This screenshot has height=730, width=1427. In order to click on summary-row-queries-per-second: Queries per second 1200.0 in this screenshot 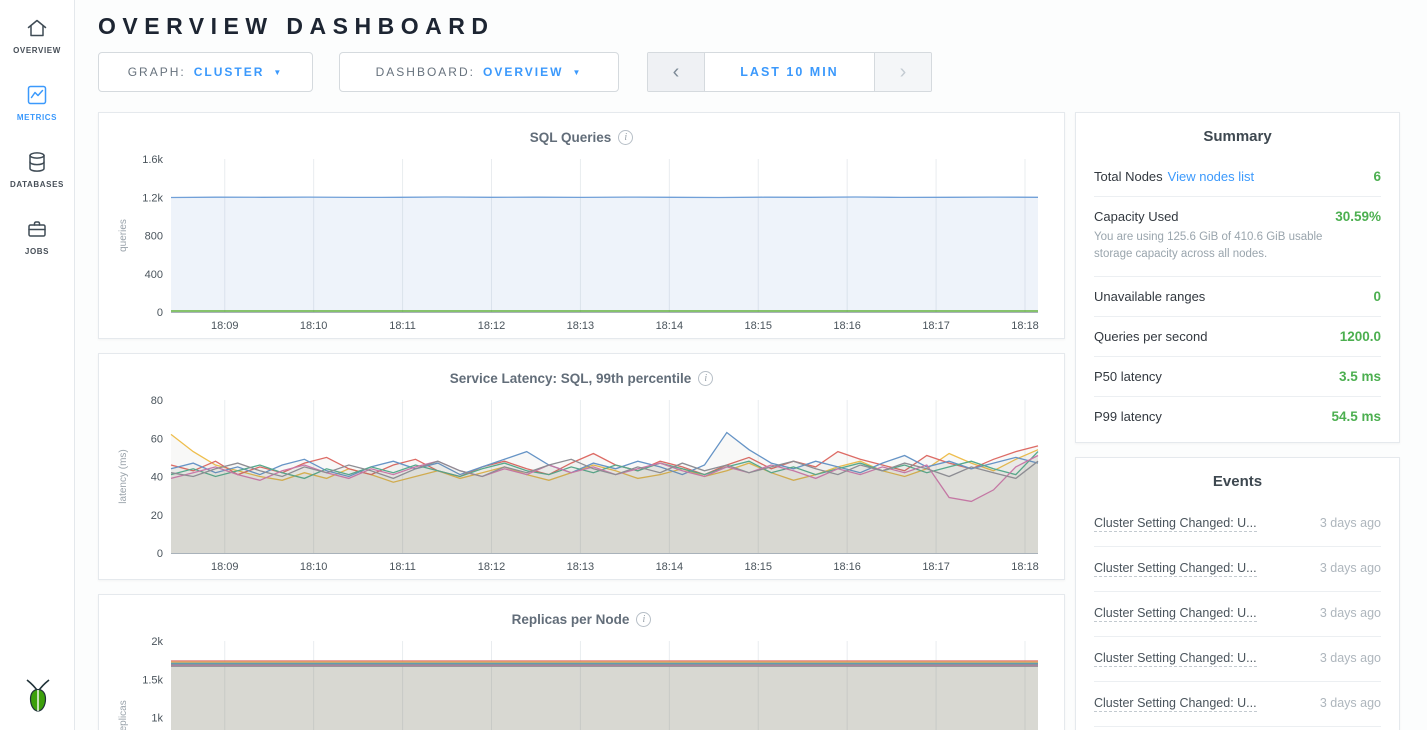, I will do `click(1237, 337)`.